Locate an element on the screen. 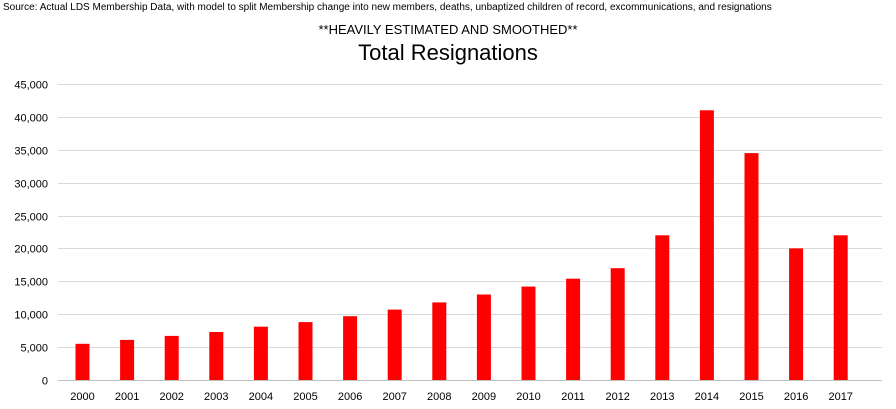 The width and height of the screenshot is (896, 409). bar-2010 is located at coordinates (528, 333).